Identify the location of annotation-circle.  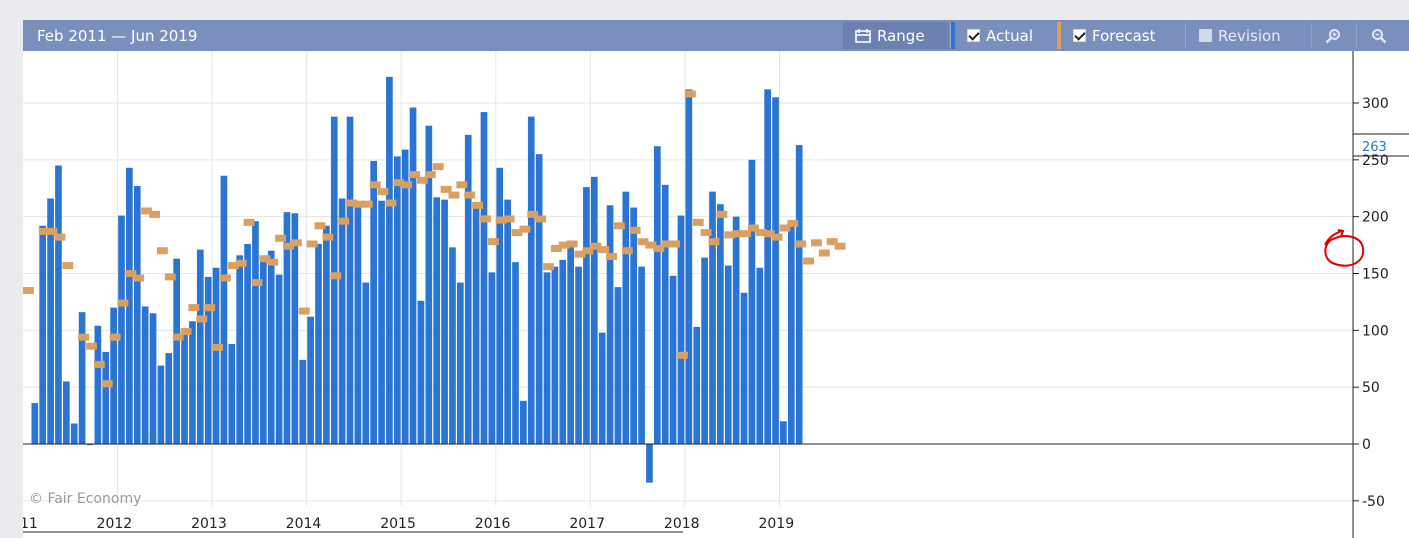
(1344, 251).